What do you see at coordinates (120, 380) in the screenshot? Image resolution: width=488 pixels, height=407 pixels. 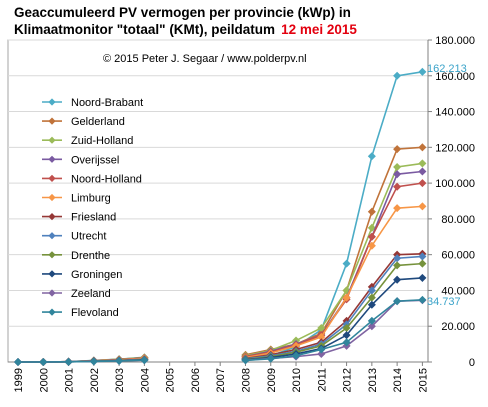 I see `x-tick-label: 2003` at bounding box center [120, 380].